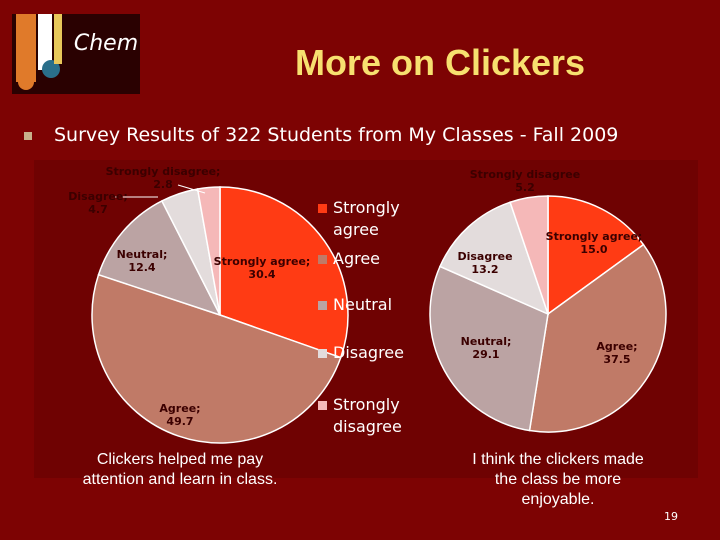  I want to click on legend-swatch-disagree, so click(322, 353).